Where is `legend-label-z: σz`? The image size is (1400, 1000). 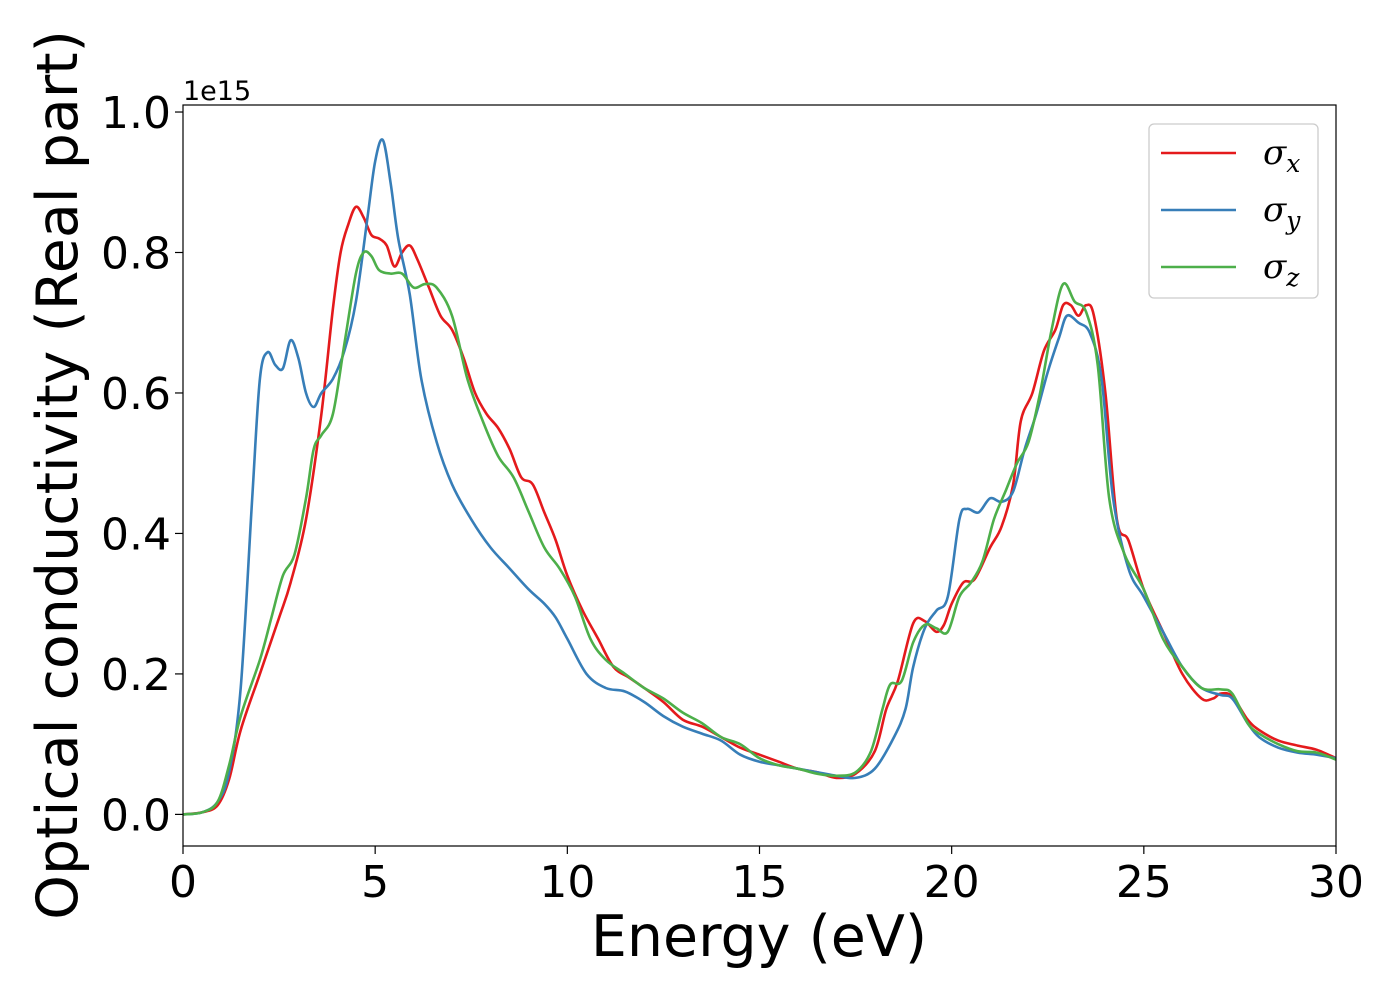 legend-label-z: σz is located at coordinates (1281, 269).